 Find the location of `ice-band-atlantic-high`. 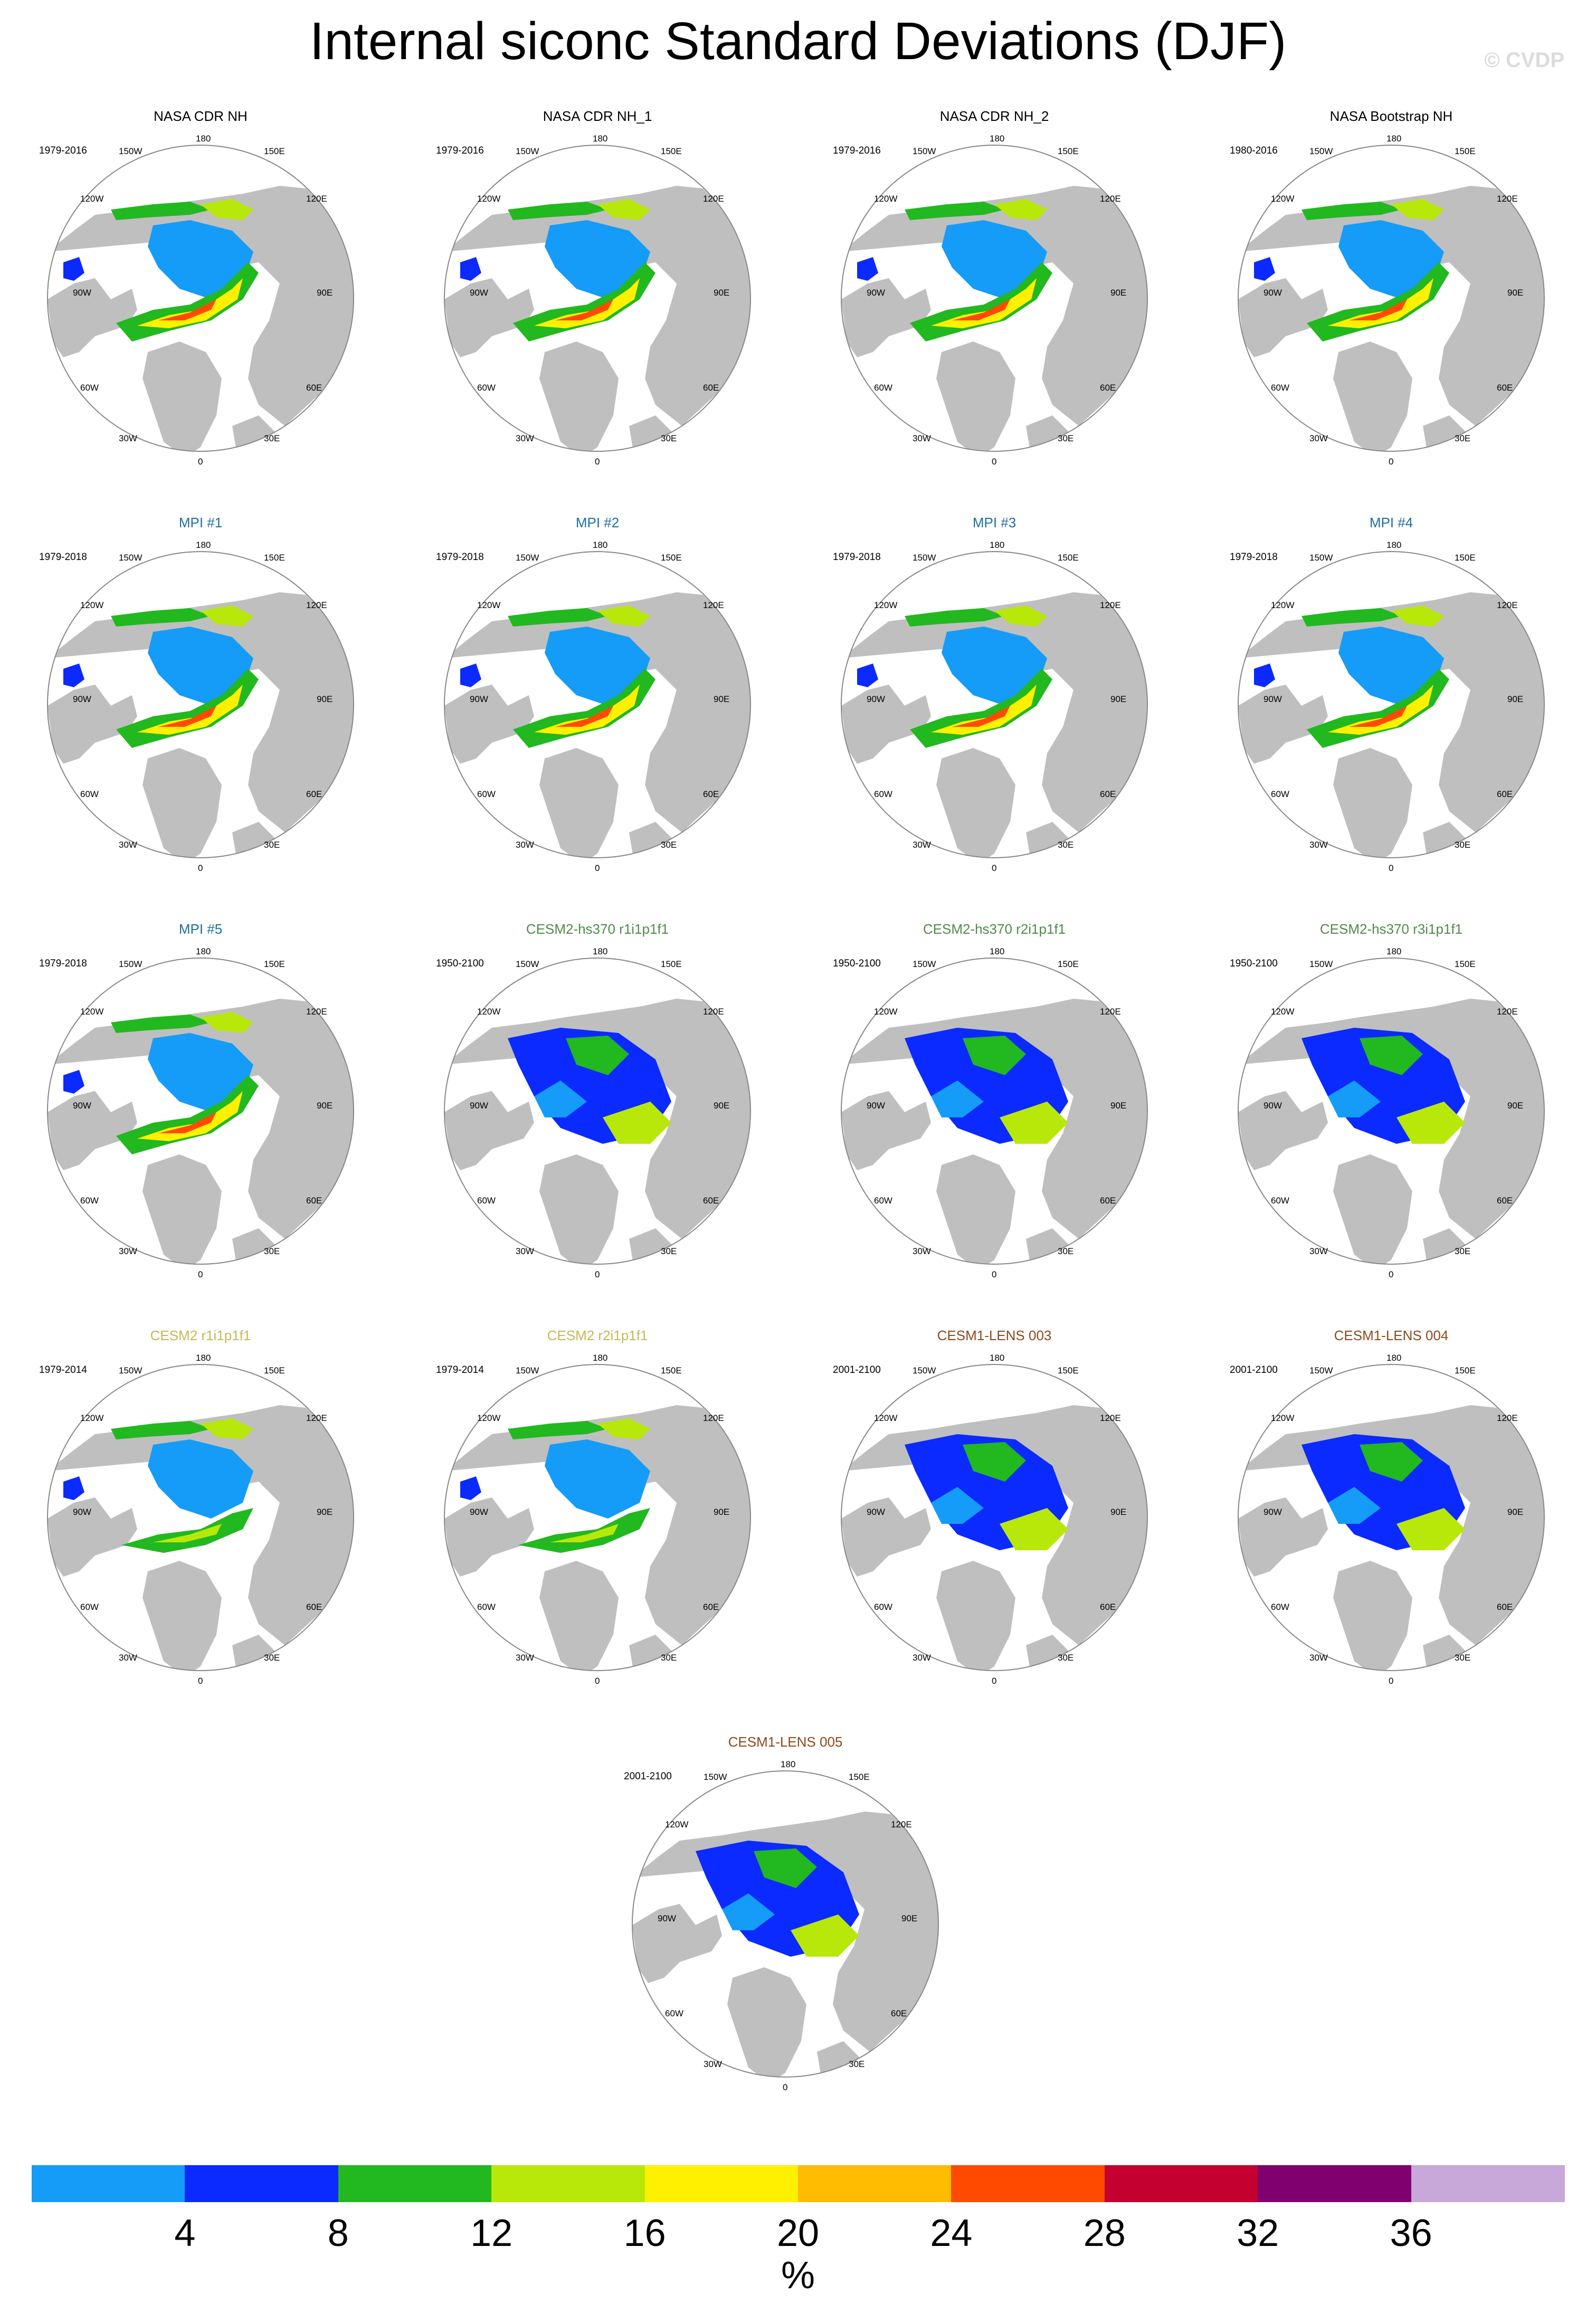

ice-band-atlantic-high is located at coordinates (187, 1533).